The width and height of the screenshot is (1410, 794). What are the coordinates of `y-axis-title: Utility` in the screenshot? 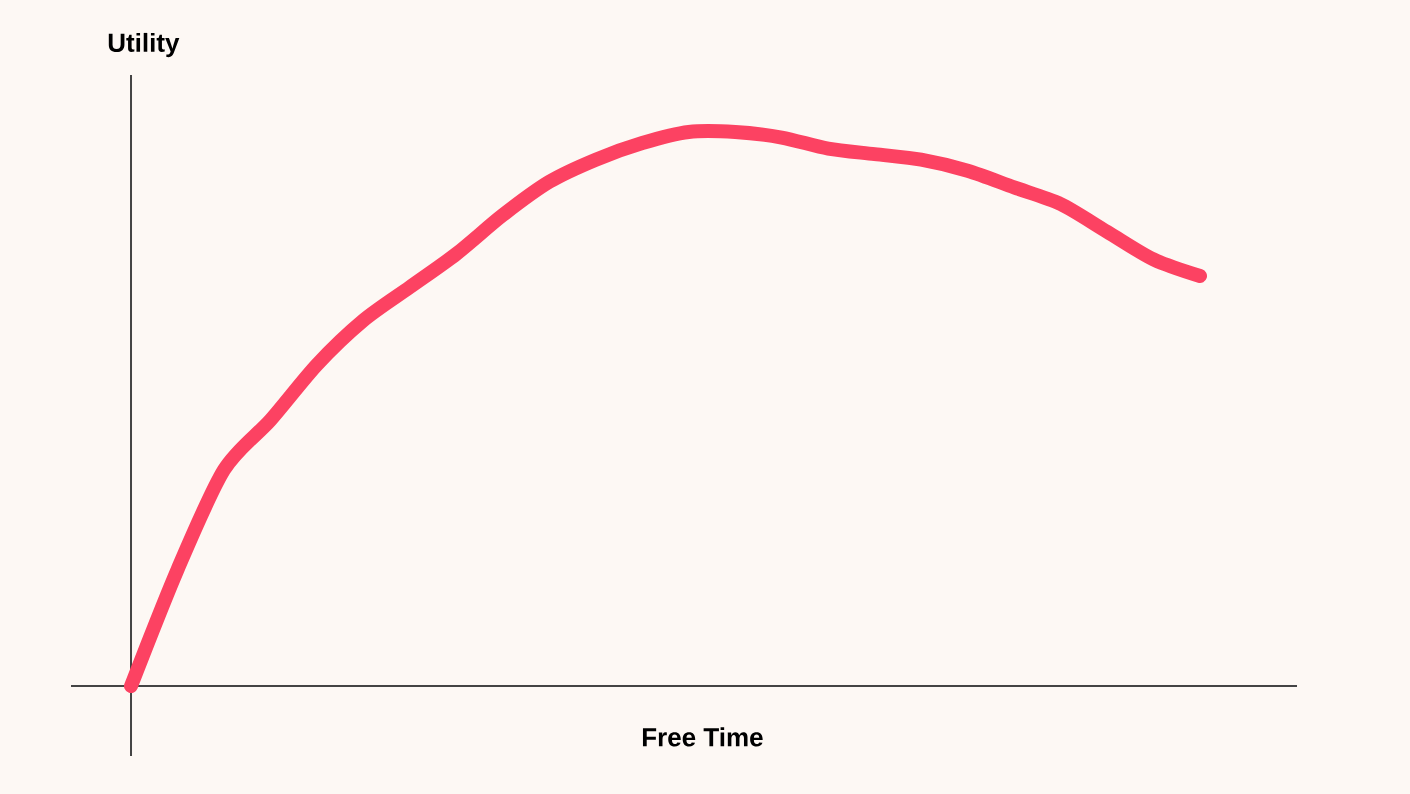 It's located at (144, 45).